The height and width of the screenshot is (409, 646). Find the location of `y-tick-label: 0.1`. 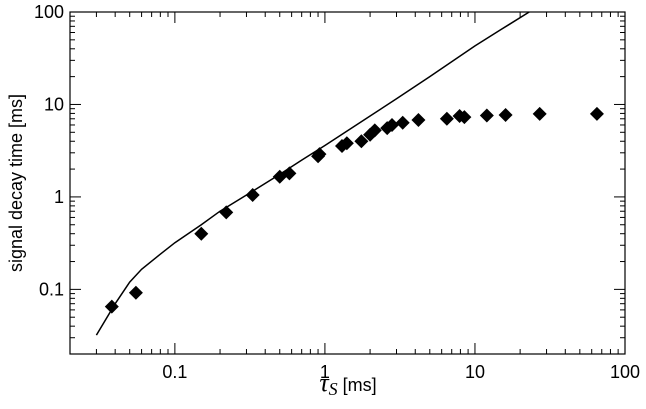

y-tick-label: 0.1 is located at coordinates (51, 289).